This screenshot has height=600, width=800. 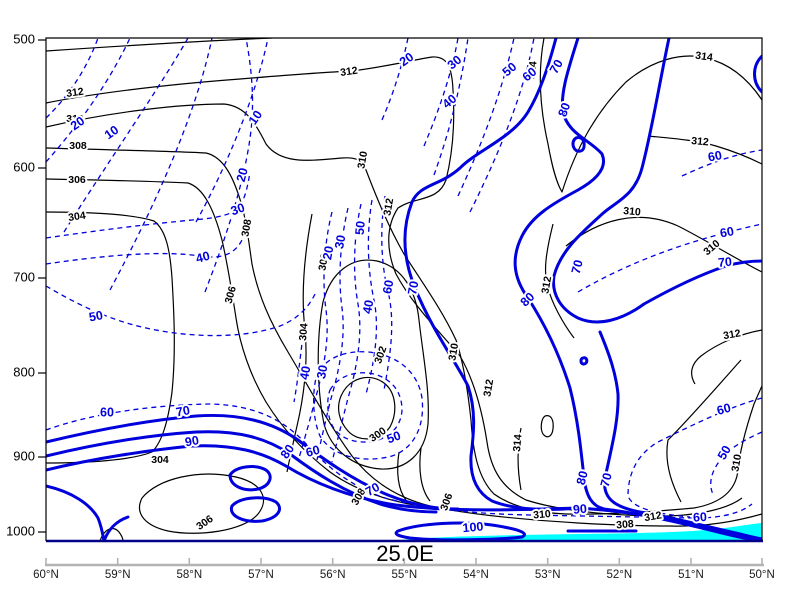 I want to click on y-axis: 500 600 700 800 900 1000, so click(x=26, y=284).